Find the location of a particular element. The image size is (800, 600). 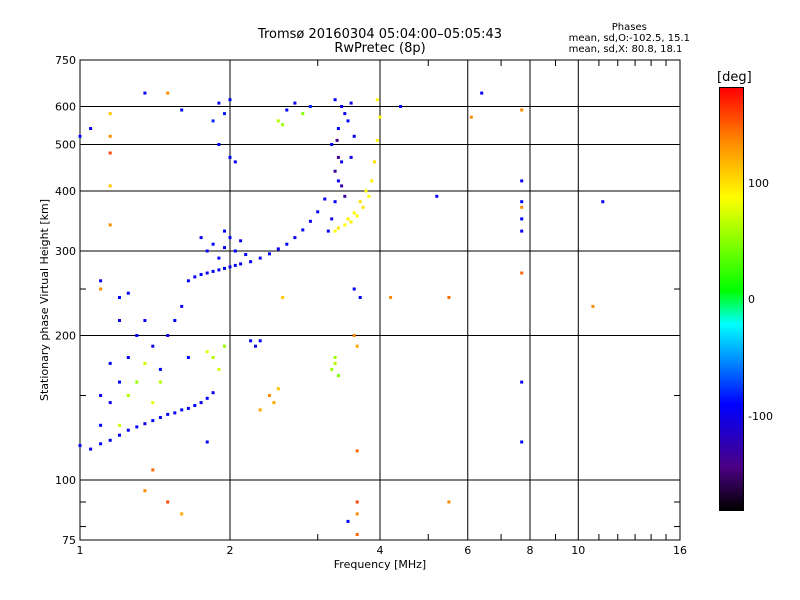

colorbar-unit: [deg] is located at coordinates (734, 77).